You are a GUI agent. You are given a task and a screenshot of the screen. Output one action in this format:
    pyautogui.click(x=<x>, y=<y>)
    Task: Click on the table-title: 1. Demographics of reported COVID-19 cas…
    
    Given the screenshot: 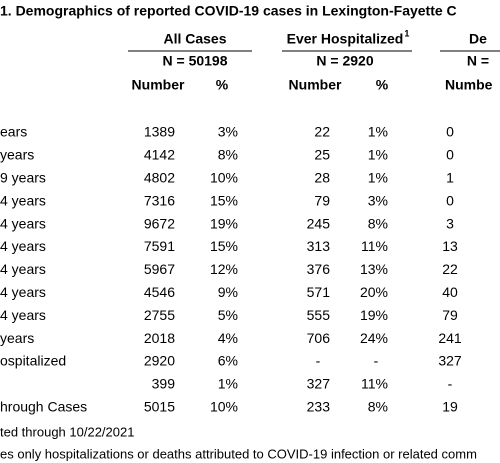 What is the action you would take?
    pyautogui.click(x=228, y=11)
    